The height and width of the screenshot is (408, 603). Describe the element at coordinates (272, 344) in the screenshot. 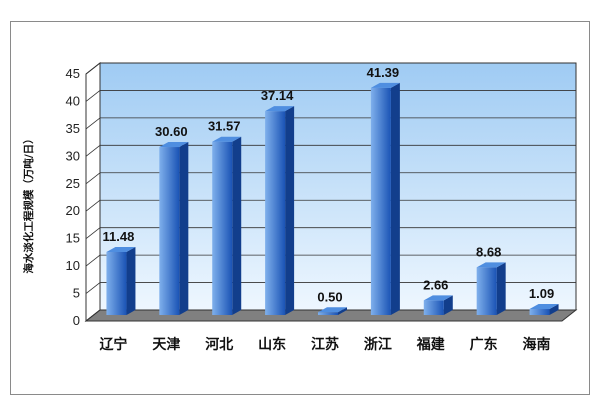

I see `x-category-label: 山东` at that location.